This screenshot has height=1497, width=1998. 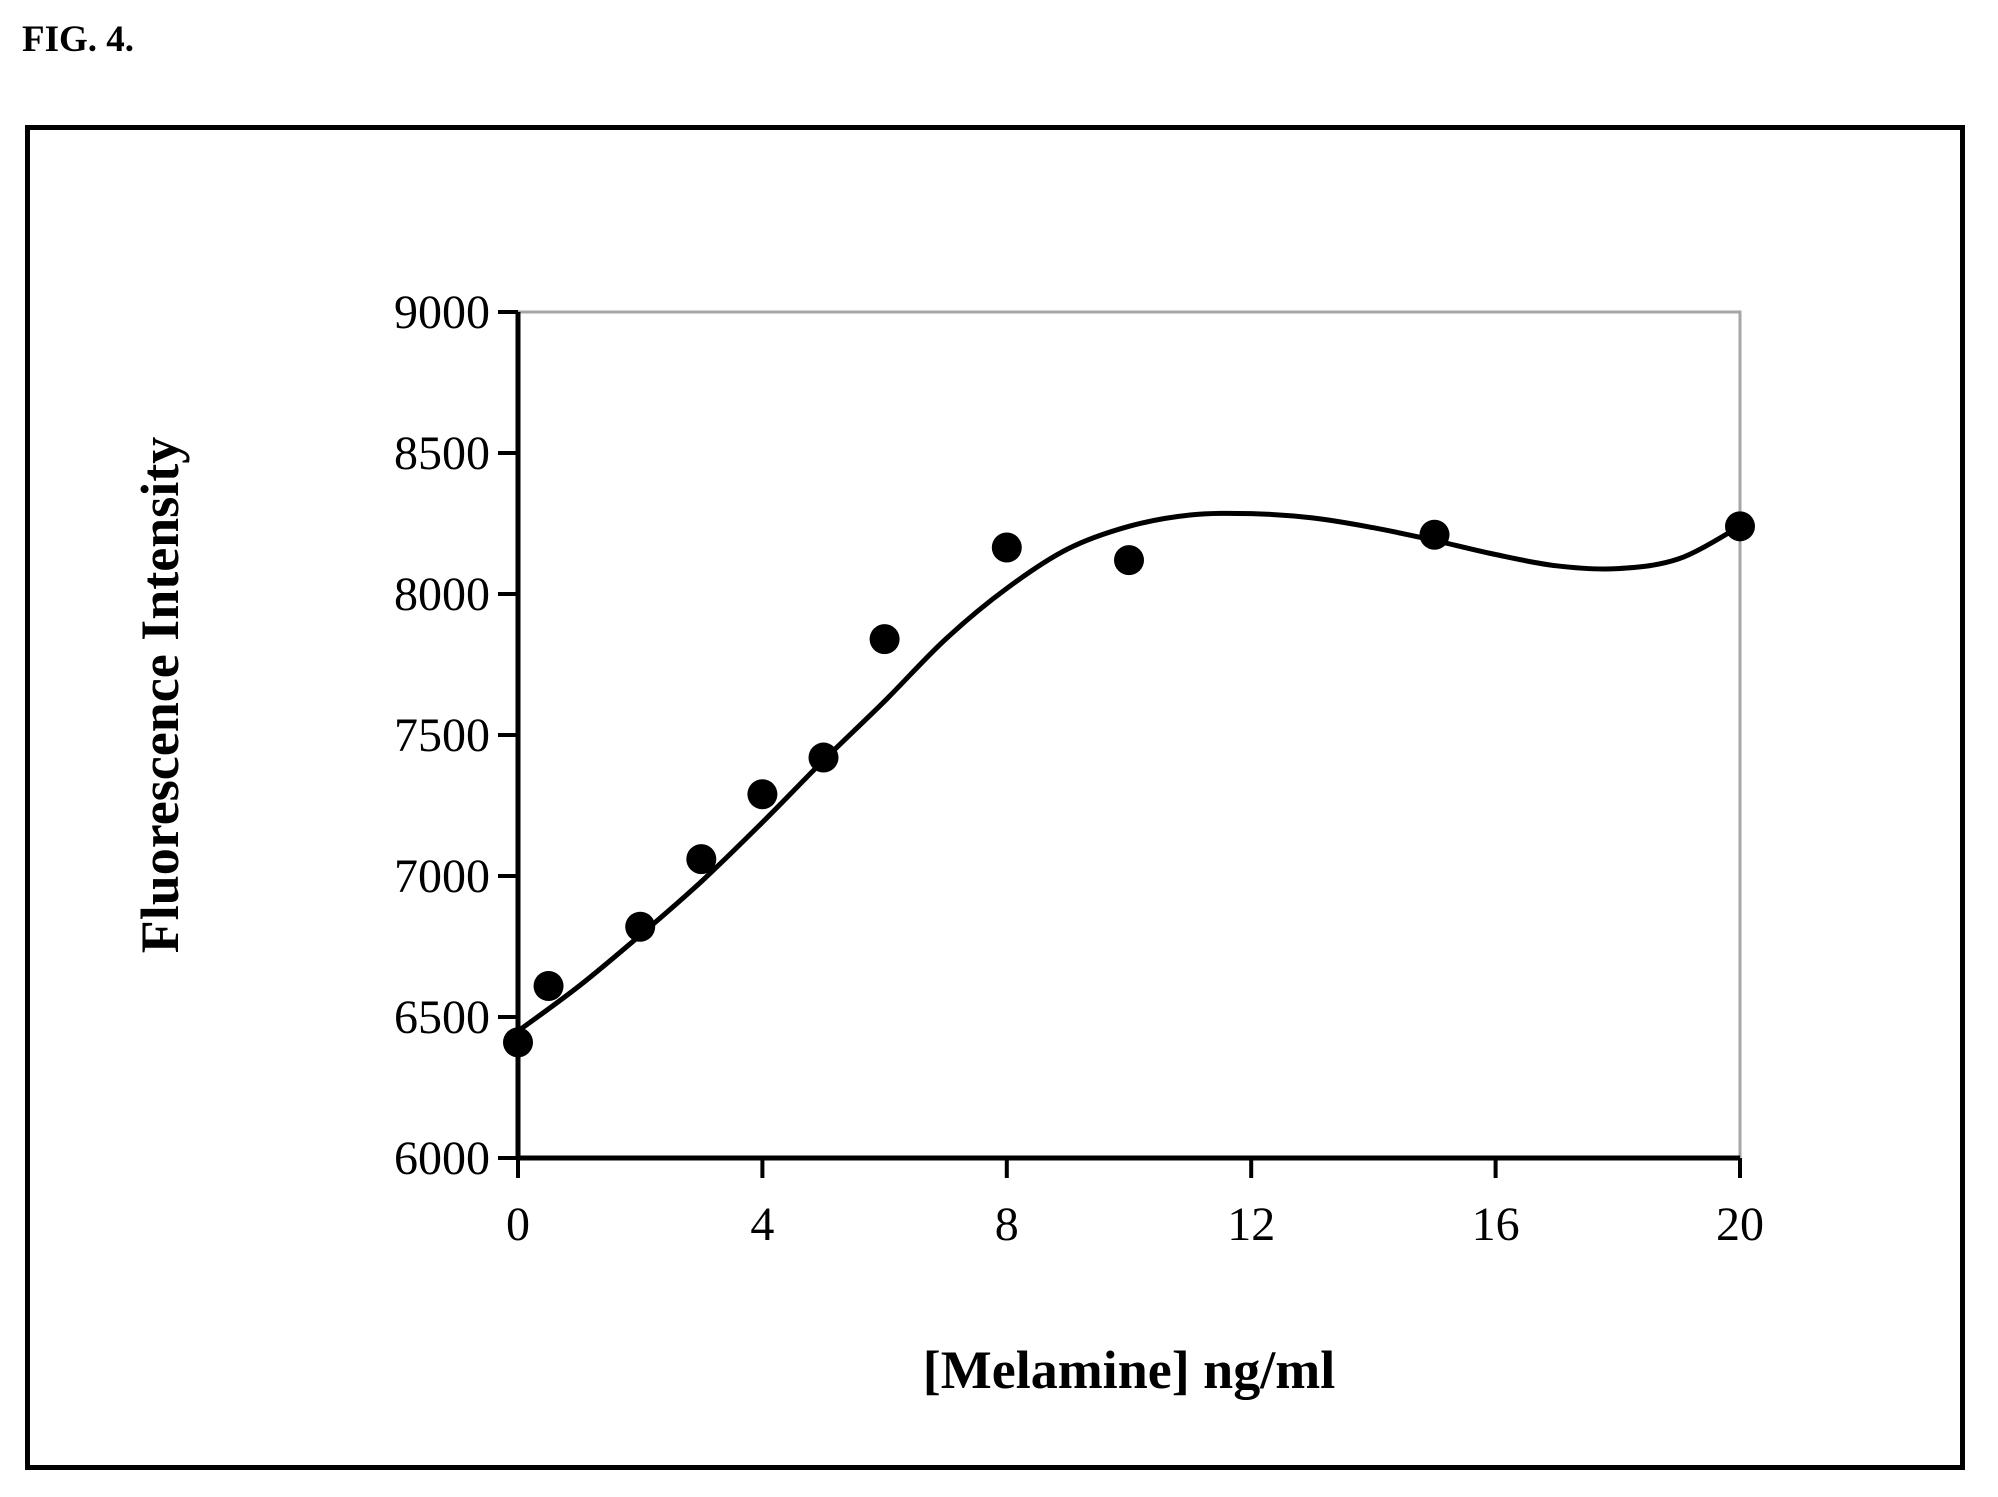 What do you see at coordinates (1135, 1204) in the screenshot?
I see `x-ticks: 0 4 8 12 16 20` at bounding box center [1135, 1204].